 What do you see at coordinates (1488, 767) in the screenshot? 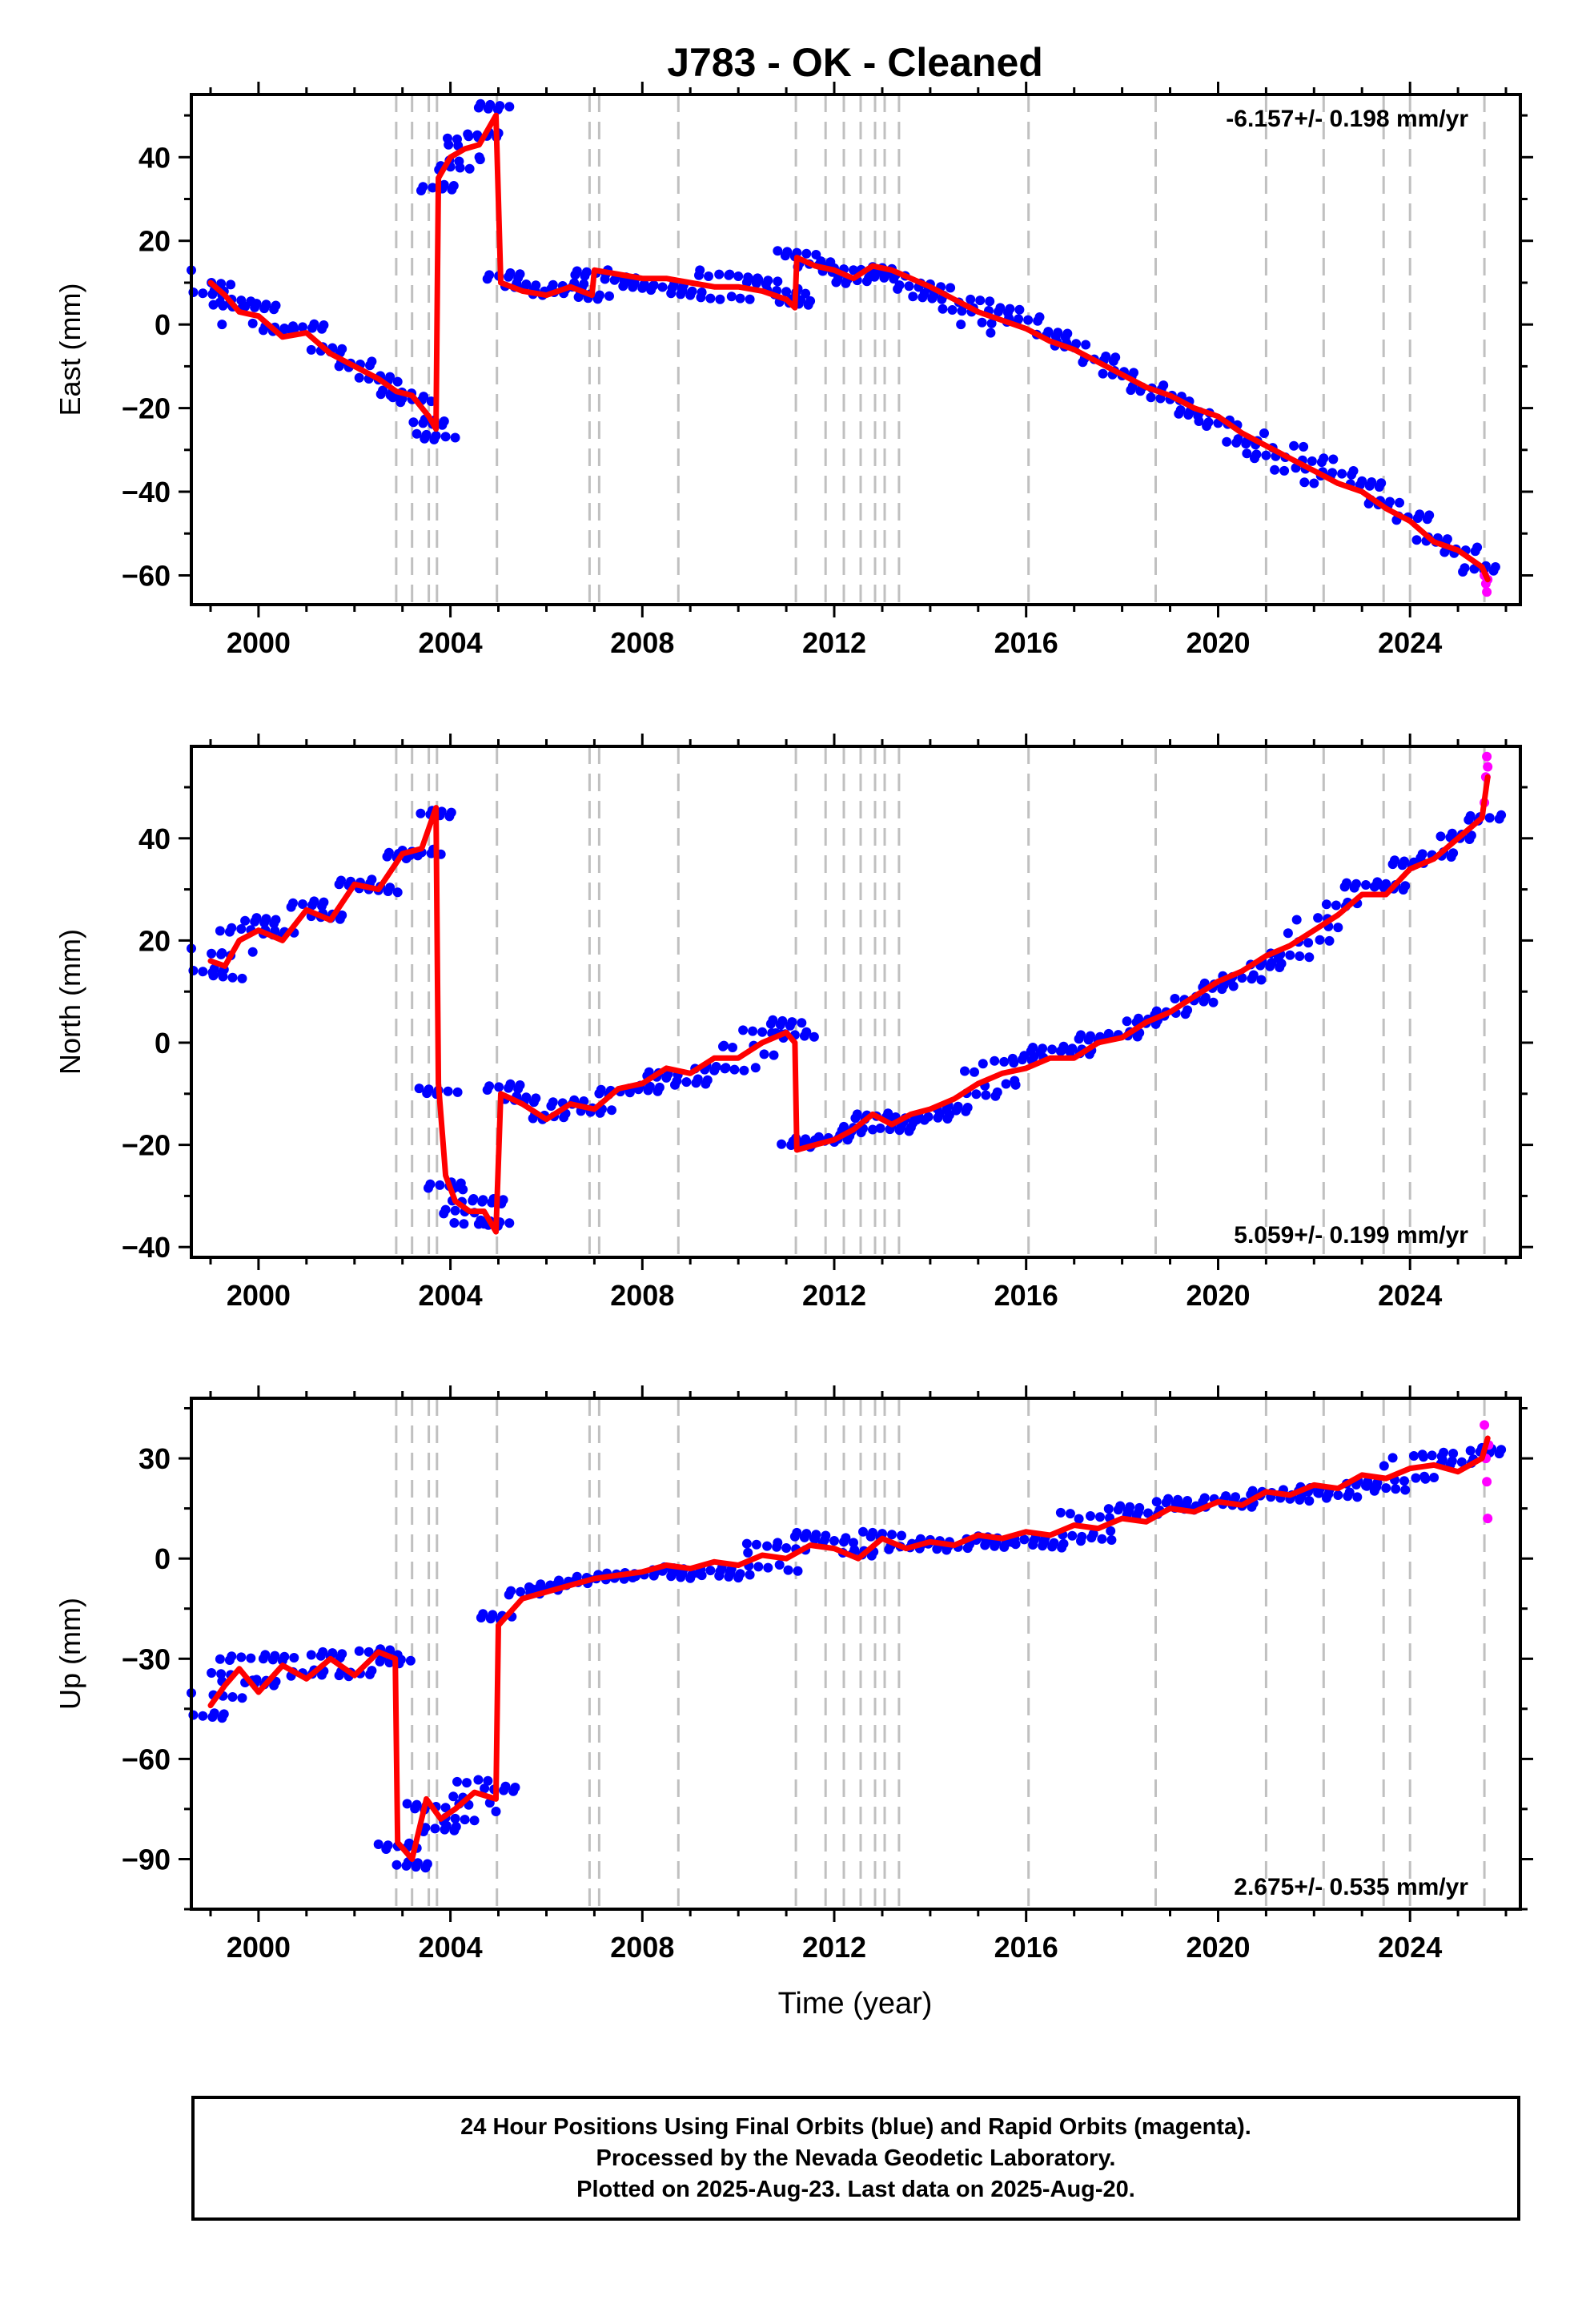
I see `rapid-orbit-point` at bounding box center [1488, 767].